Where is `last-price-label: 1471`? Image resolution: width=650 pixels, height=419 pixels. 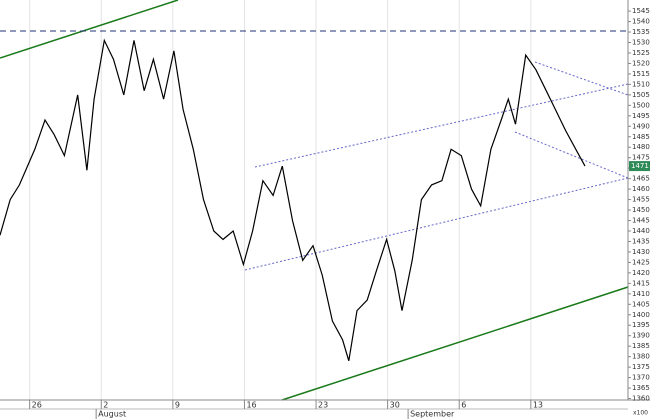 last-price-label: 1471 is located at coordinates (640, 166).